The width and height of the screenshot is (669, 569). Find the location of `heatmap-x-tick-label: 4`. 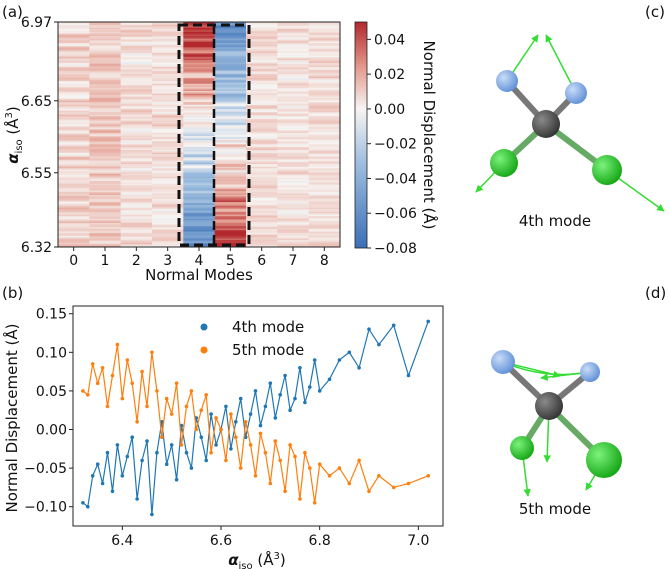

heatmap-x-tick-label: 4 is located at coordinates (199, 261).